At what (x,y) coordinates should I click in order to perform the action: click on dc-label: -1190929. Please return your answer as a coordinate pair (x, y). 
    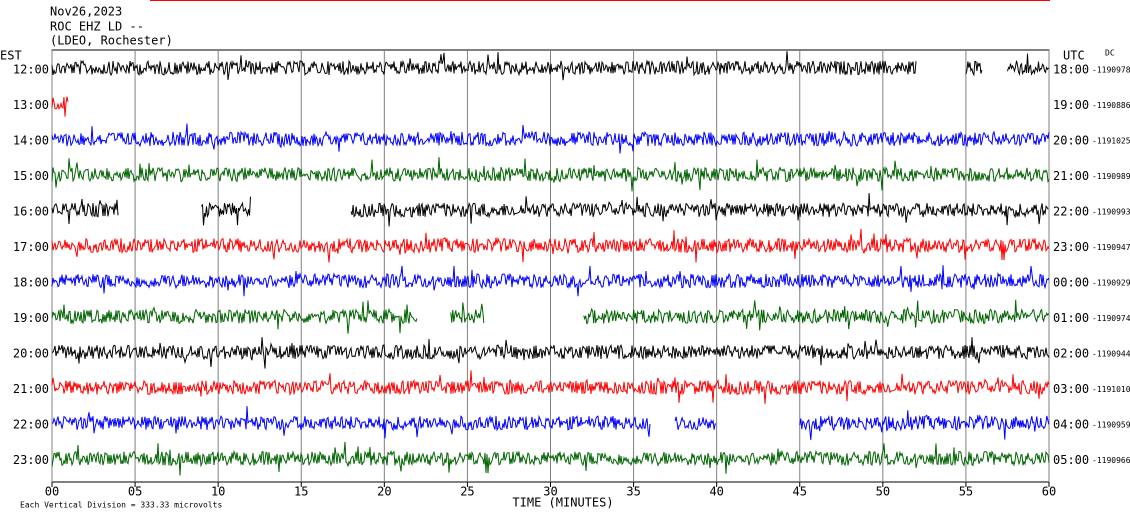
    Looking at the image, I should click on (1111, 283).